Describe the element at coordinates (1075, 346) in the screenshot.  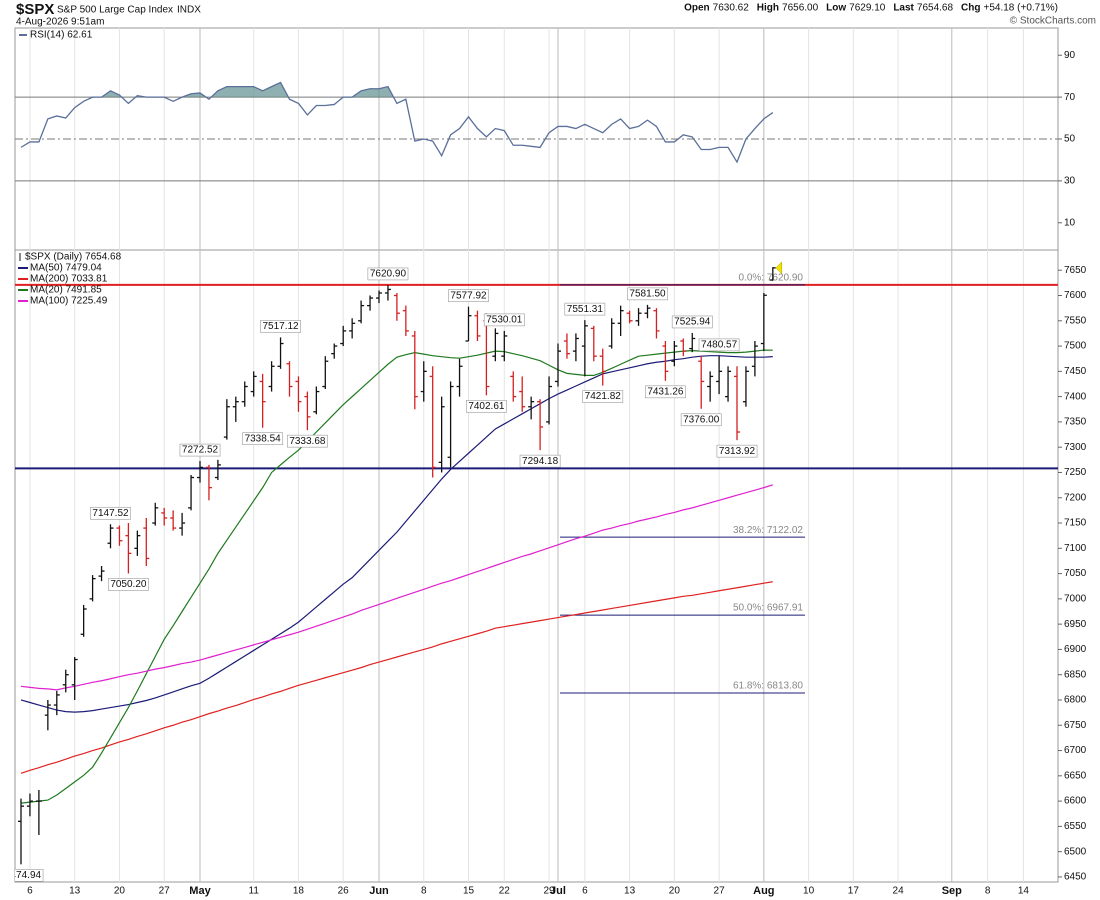
I see `y-tick-label: 7500` at that location.